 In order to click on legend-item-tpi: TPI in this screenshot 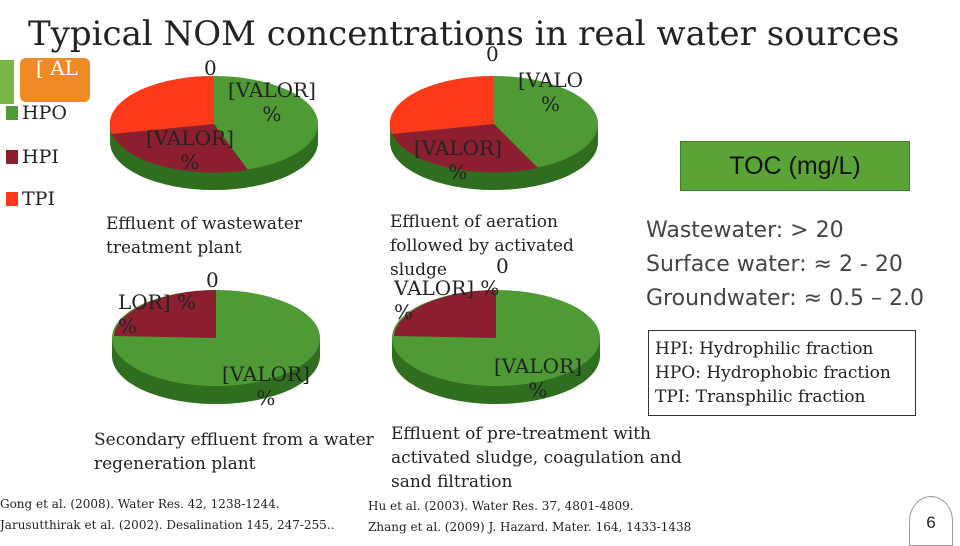, I will do `click(30, 199)`.